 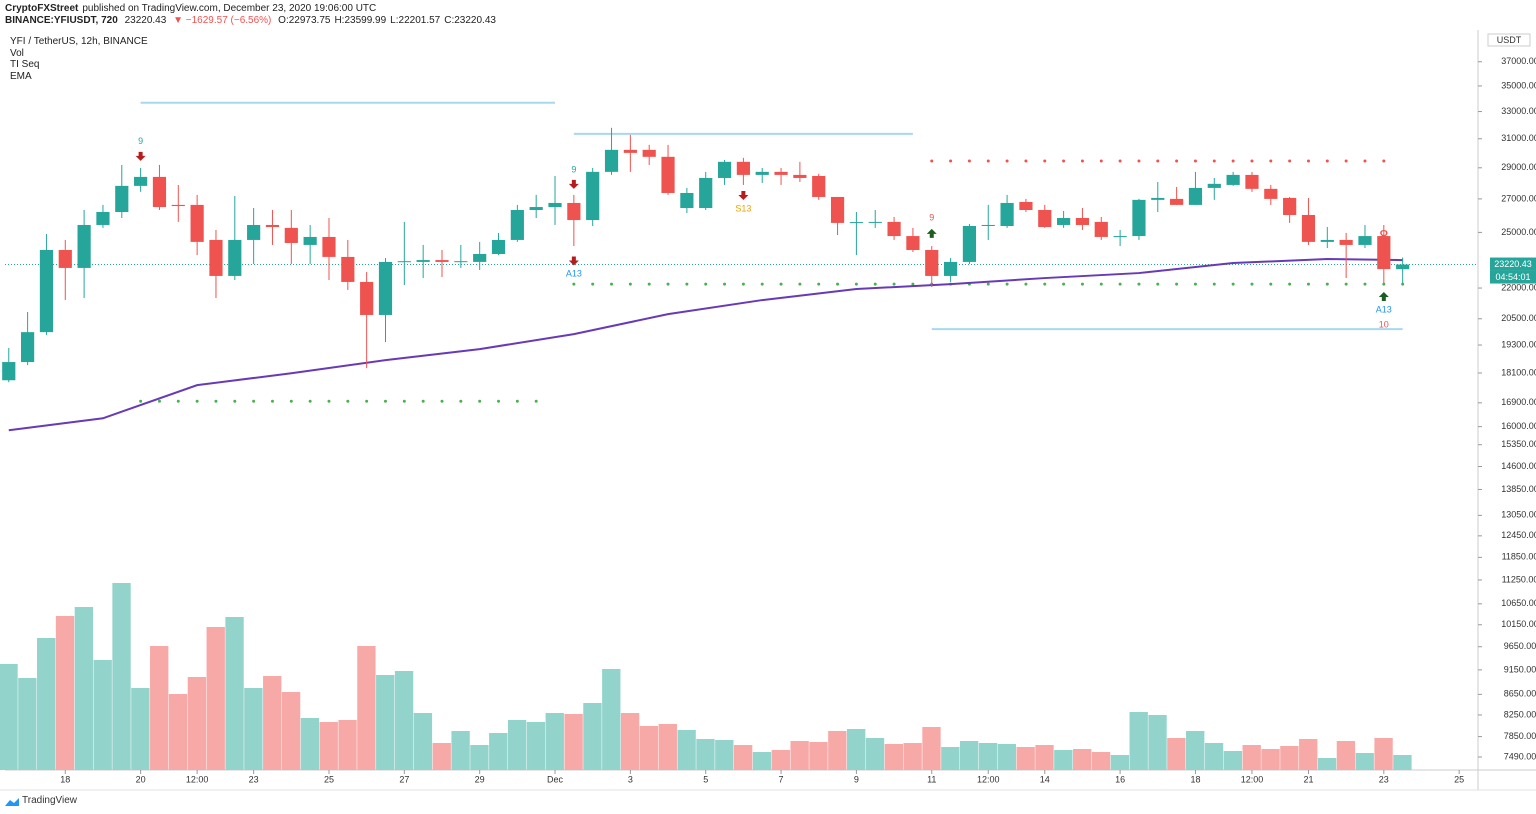 I want to click on label: C:, so click(x=449, y=20).